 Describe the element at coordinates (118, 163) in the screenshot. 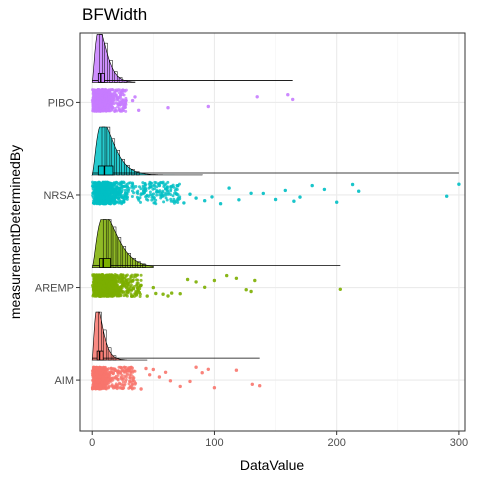

I see `density-bin-NRSA` at that location.